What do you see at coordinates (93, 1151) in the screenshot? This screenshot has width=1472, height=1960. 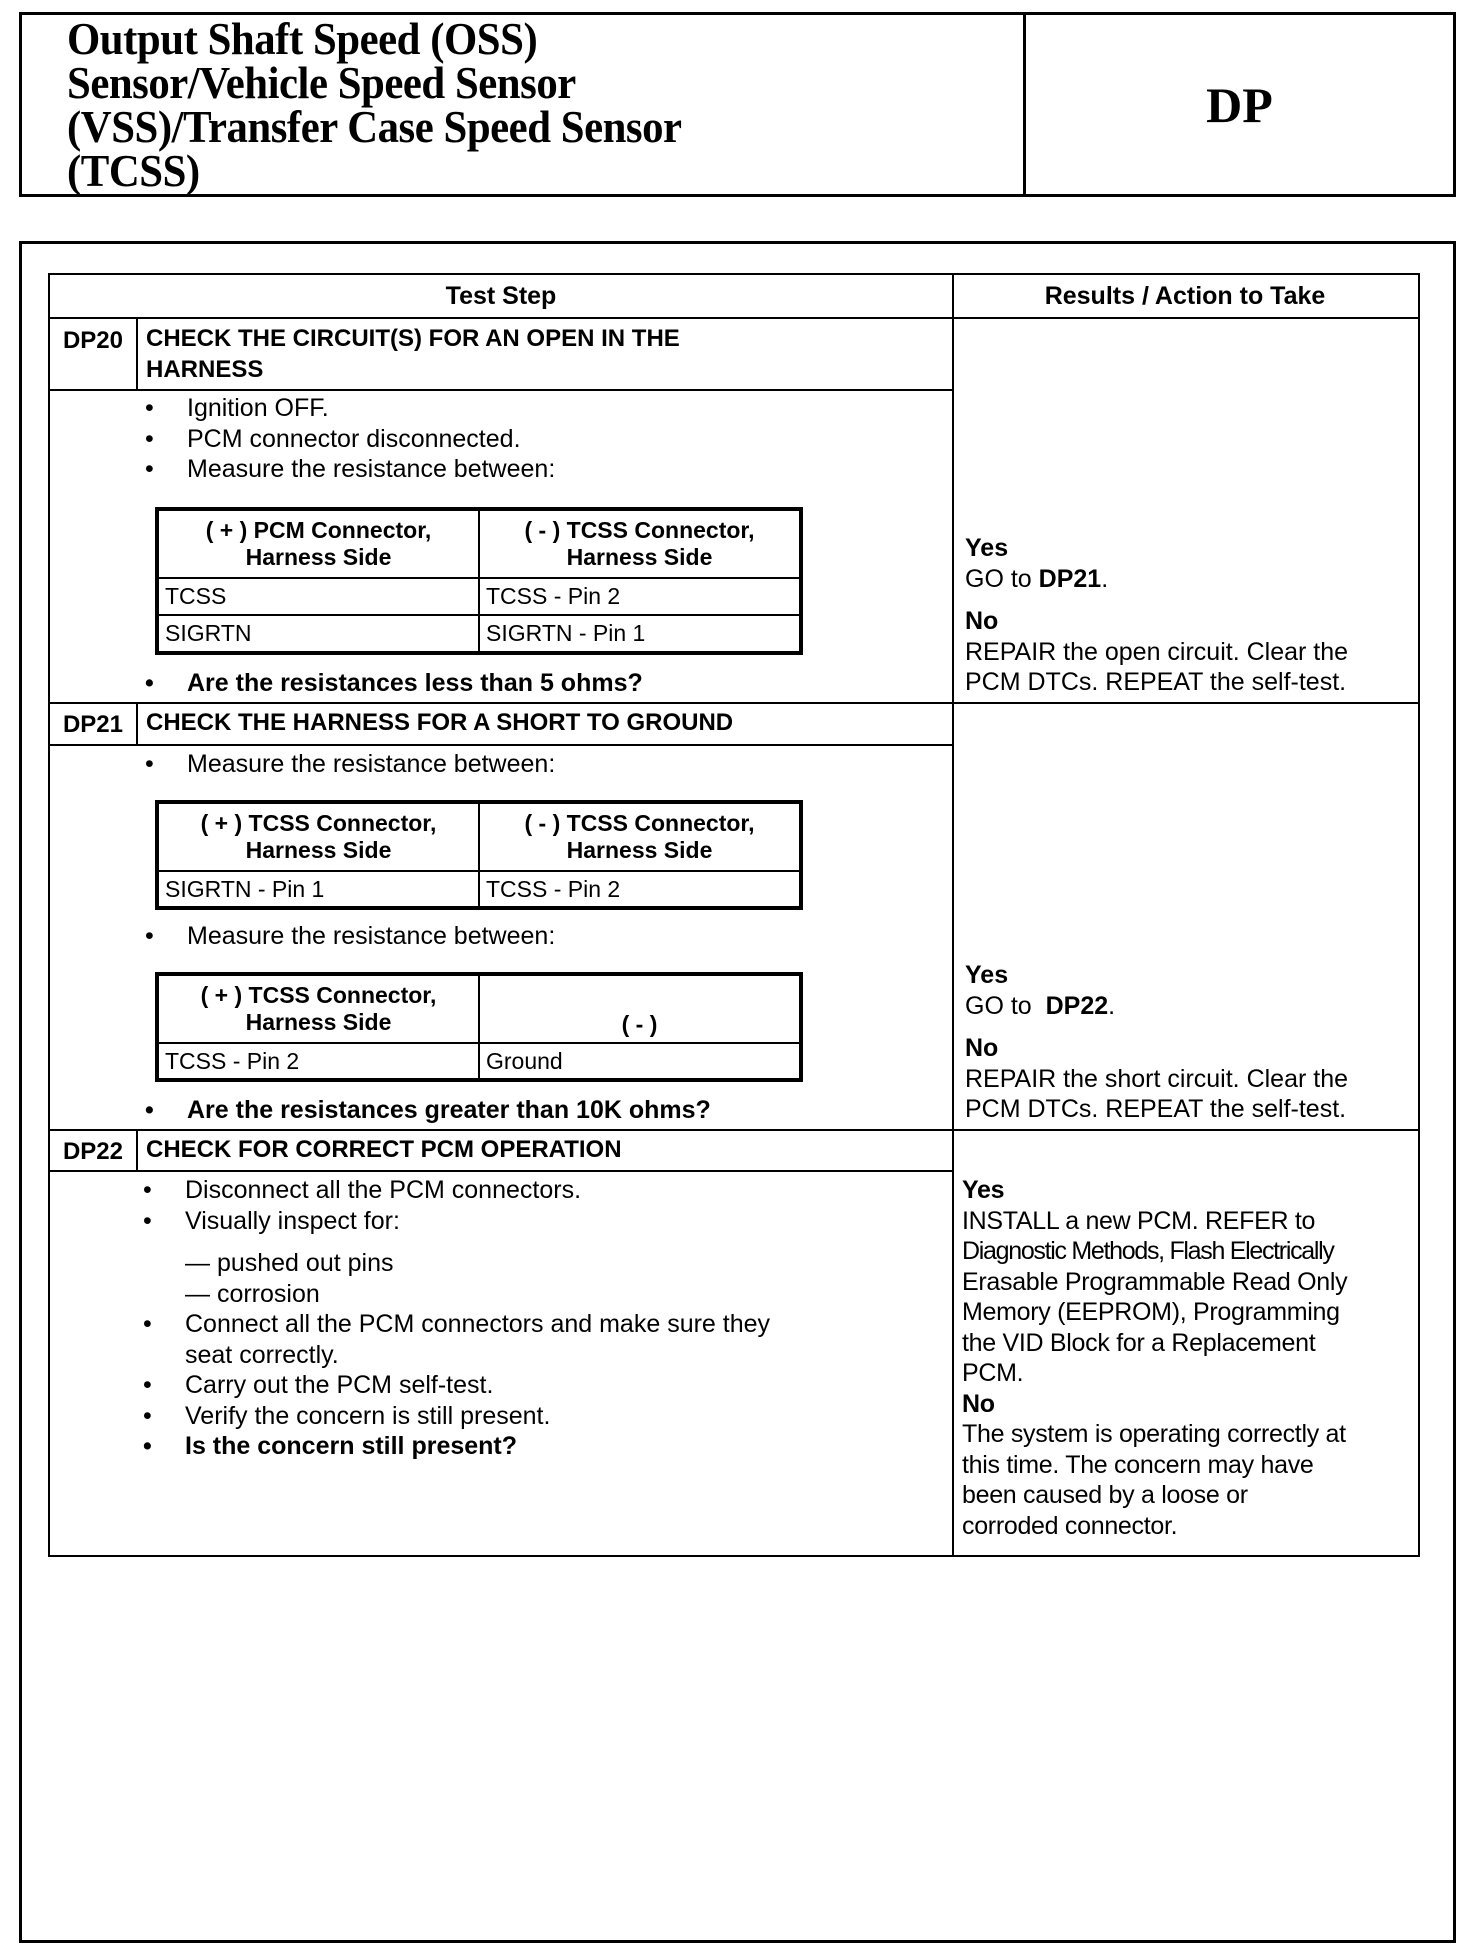 I see `step-id: DP22` at bounding box center [93, 1151].